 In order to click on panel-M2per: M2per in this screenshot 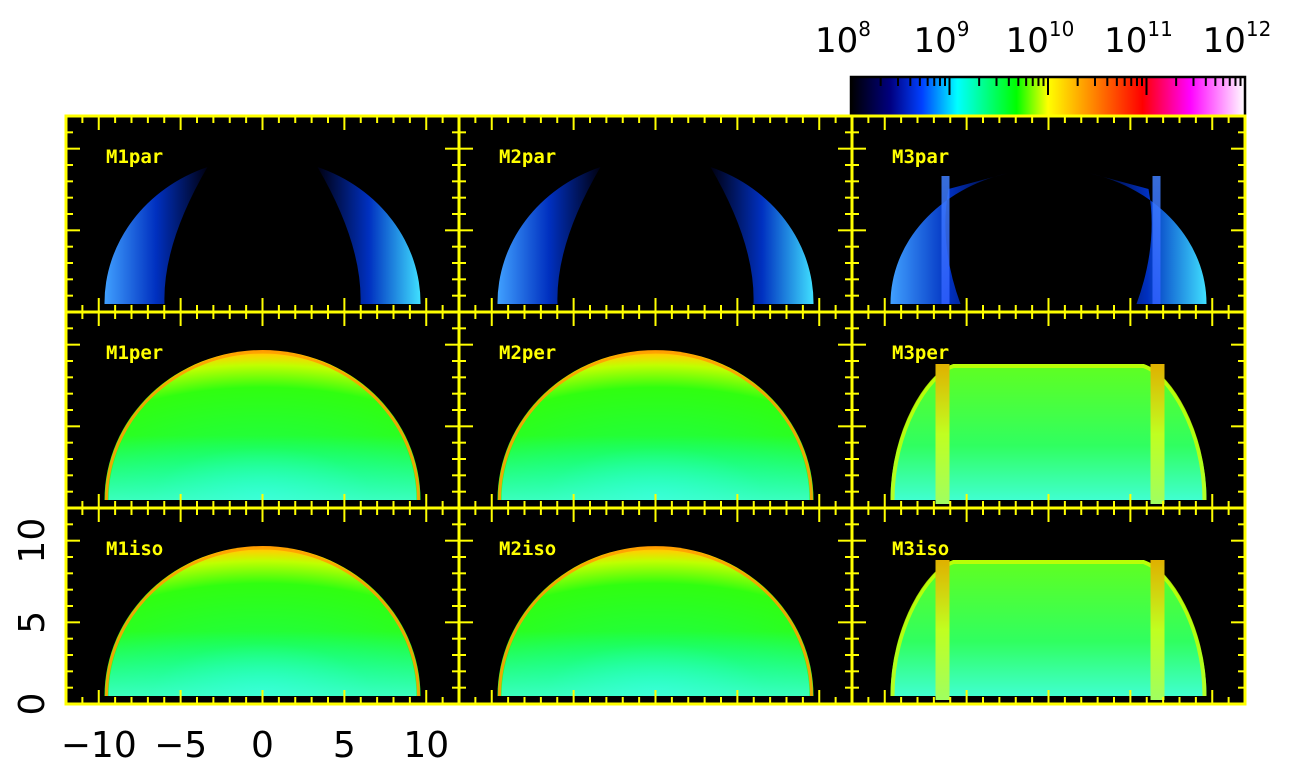, I will do `click(655, 410)`.